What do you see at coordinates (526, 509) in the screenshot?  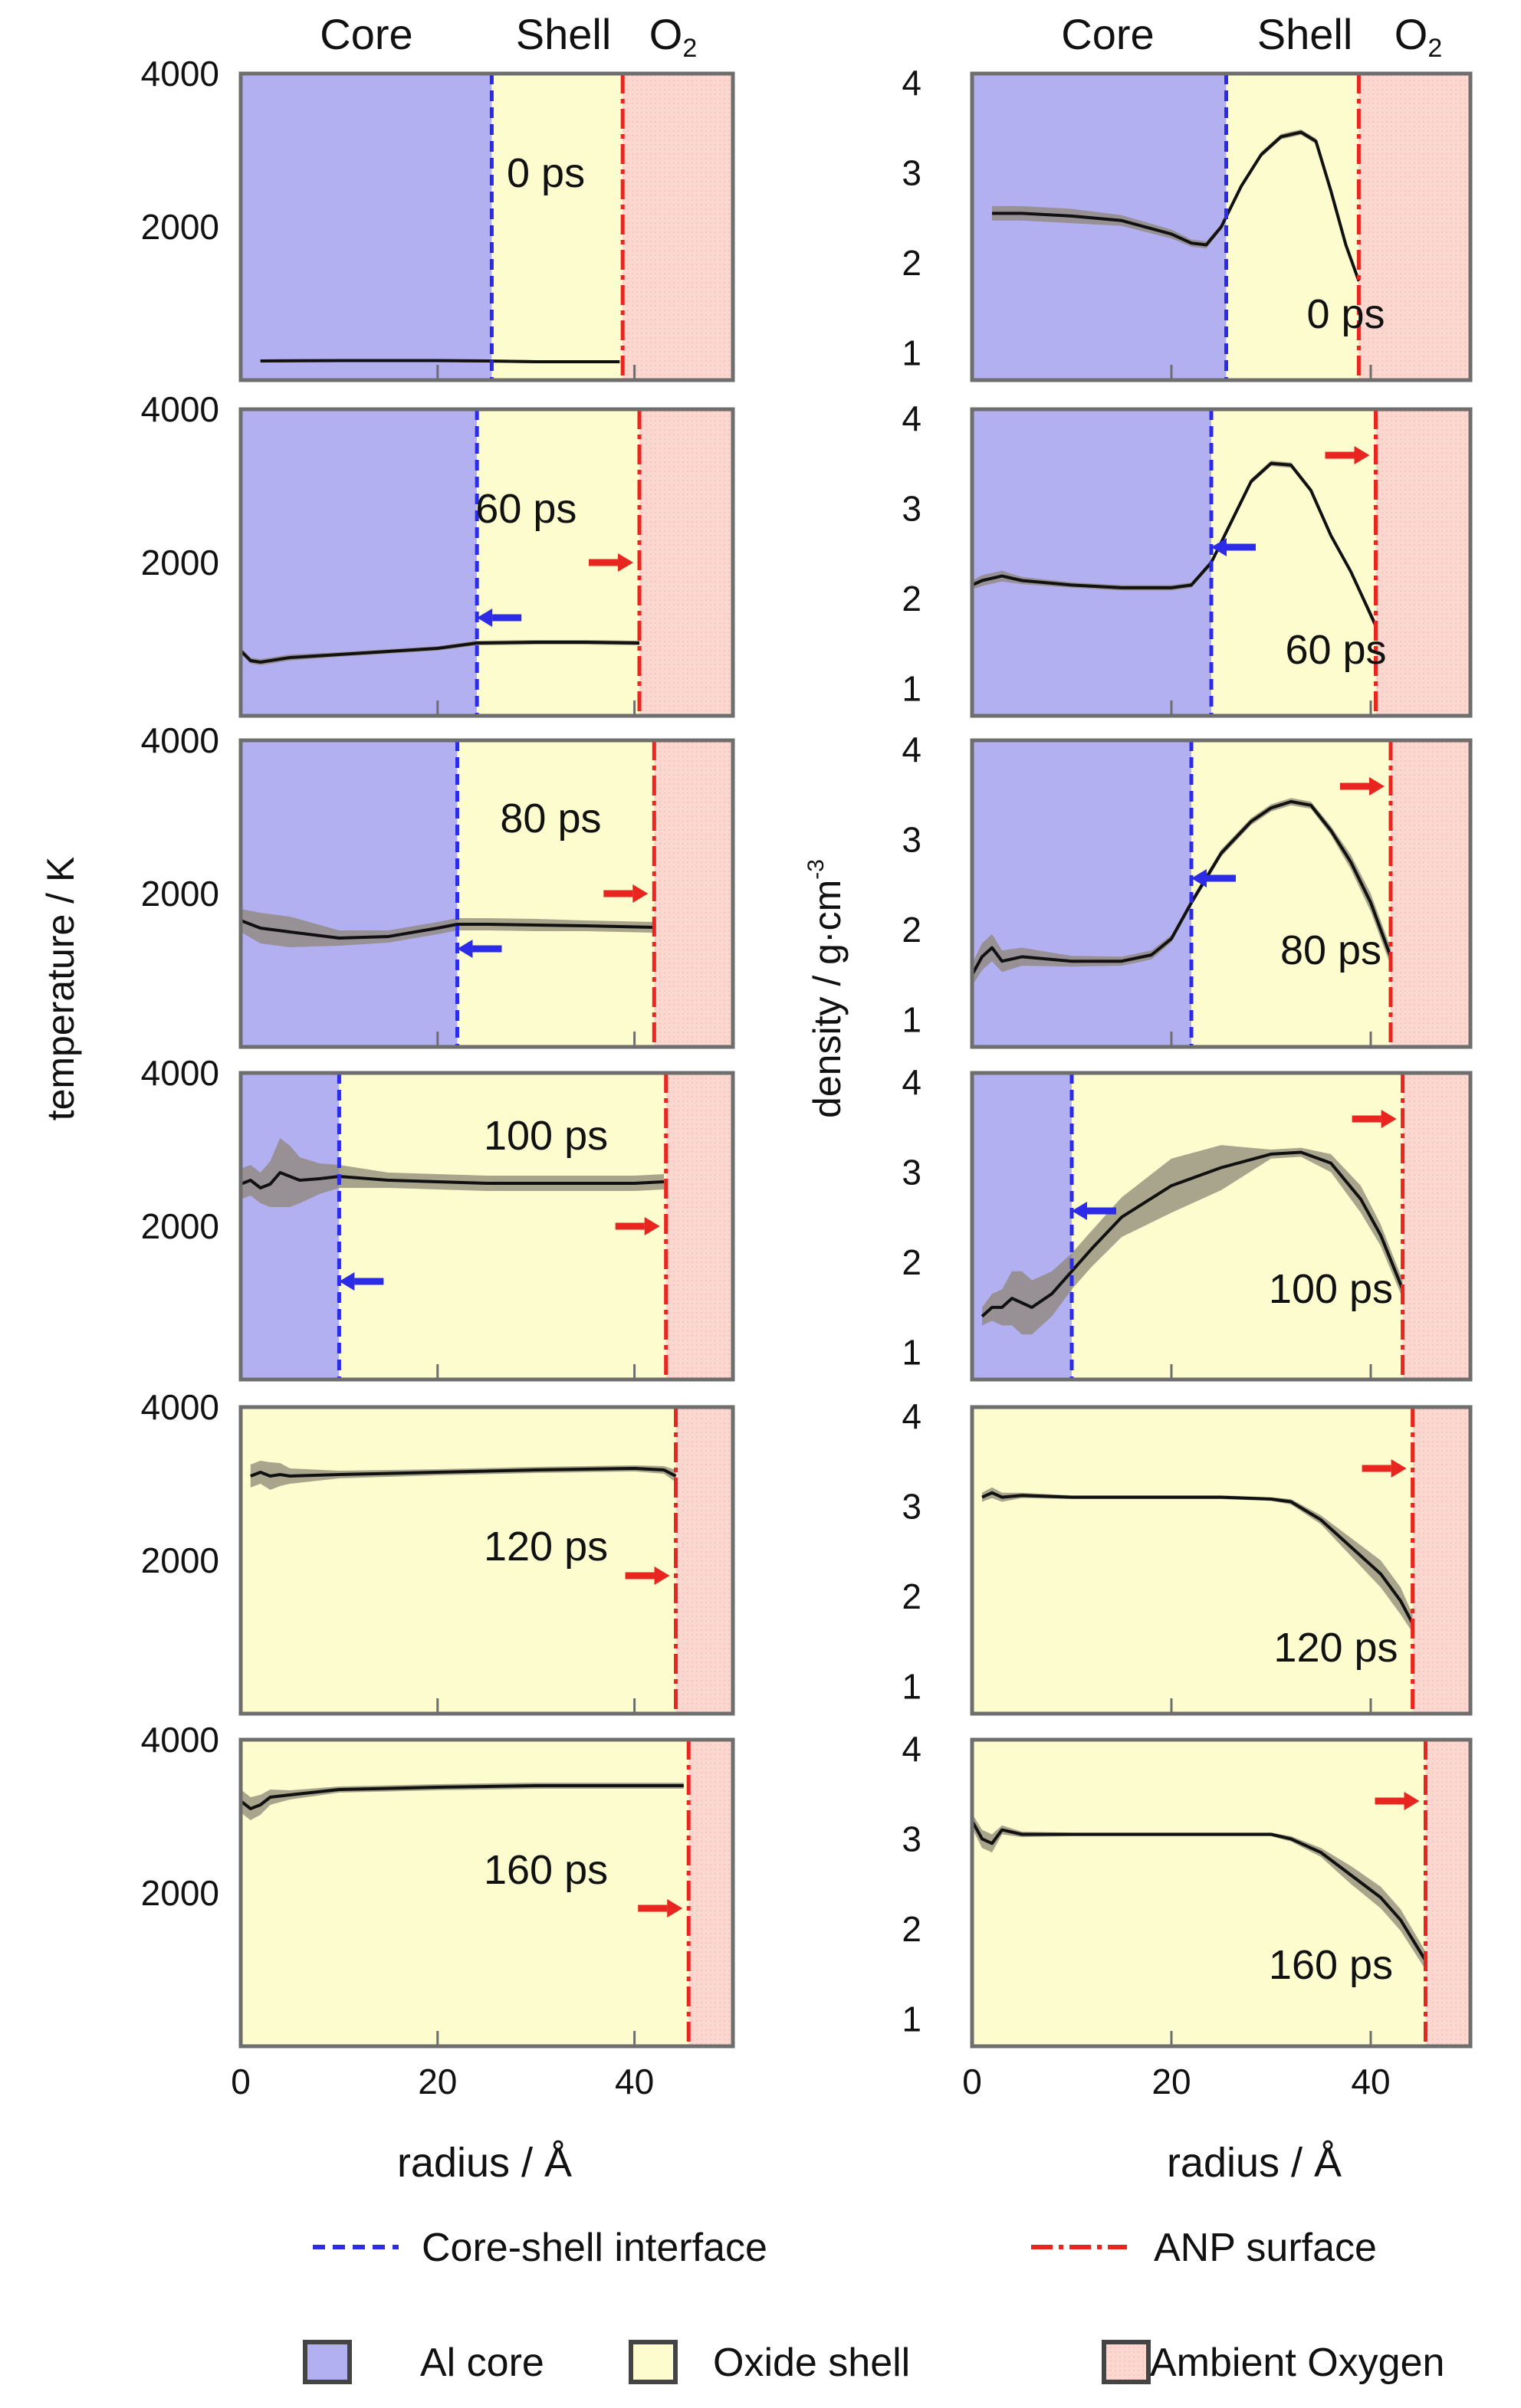 I see `panel-time-label: 60 ps` at bounding box center [526, 509].